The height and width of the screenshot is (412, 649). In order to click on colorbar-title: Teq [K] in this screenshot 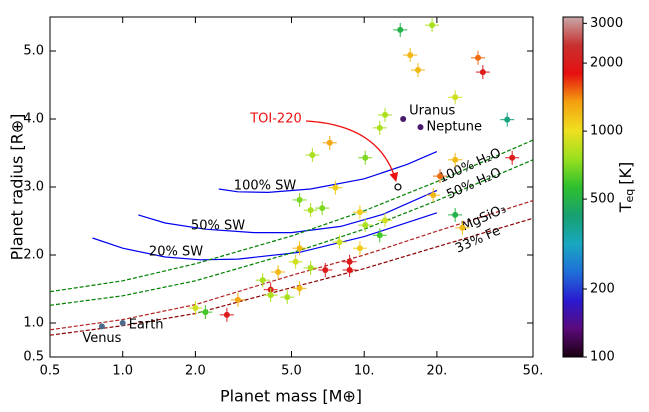, I will do `click(626, 188)`.